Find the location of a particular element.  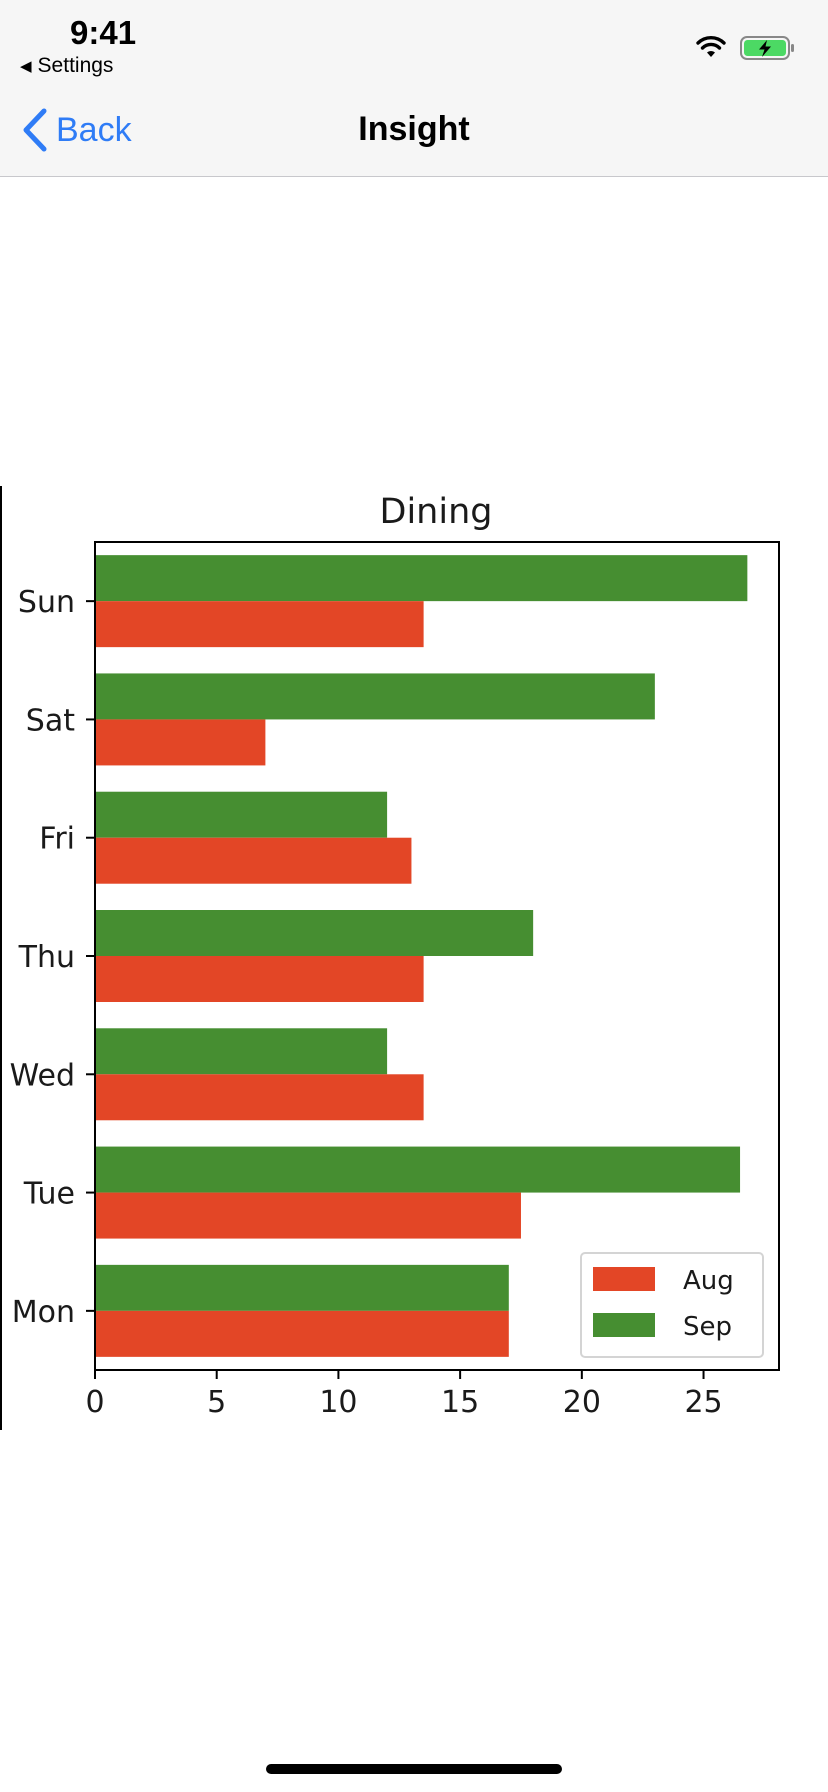

bar-sep-wed is located at coordinates (241, 1051).